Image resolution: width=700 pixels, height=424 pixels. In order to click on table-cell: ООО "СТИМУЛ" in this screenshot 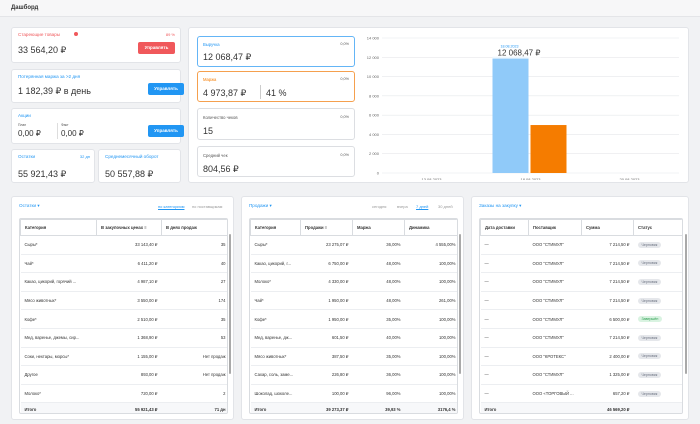, I will do `click(555, 282)`.